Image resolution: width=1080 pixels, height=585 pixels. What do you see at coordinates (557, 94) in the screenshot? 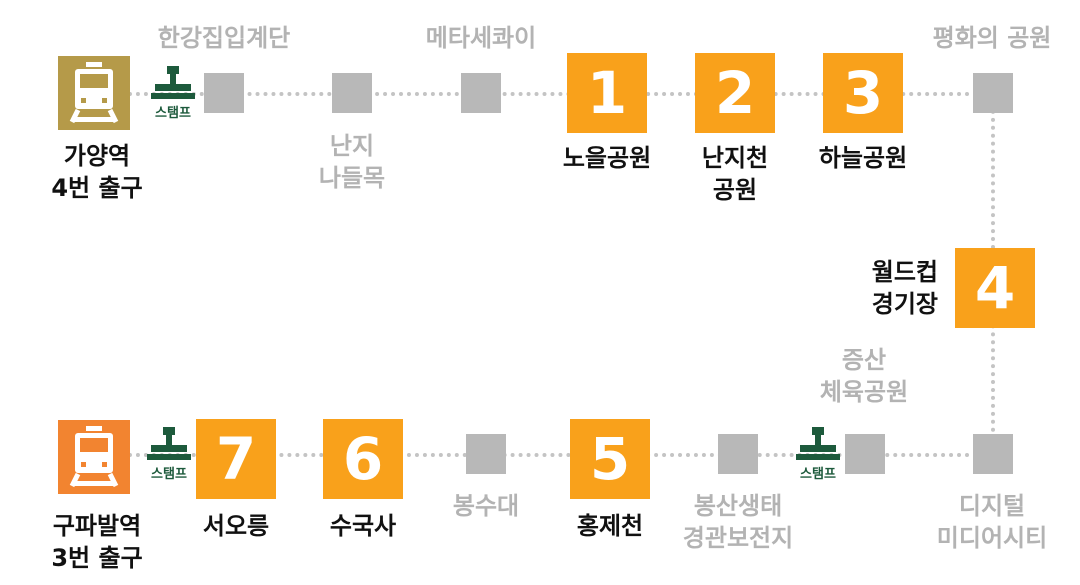
I see `route-line-top` at bounding box center [557, 94].